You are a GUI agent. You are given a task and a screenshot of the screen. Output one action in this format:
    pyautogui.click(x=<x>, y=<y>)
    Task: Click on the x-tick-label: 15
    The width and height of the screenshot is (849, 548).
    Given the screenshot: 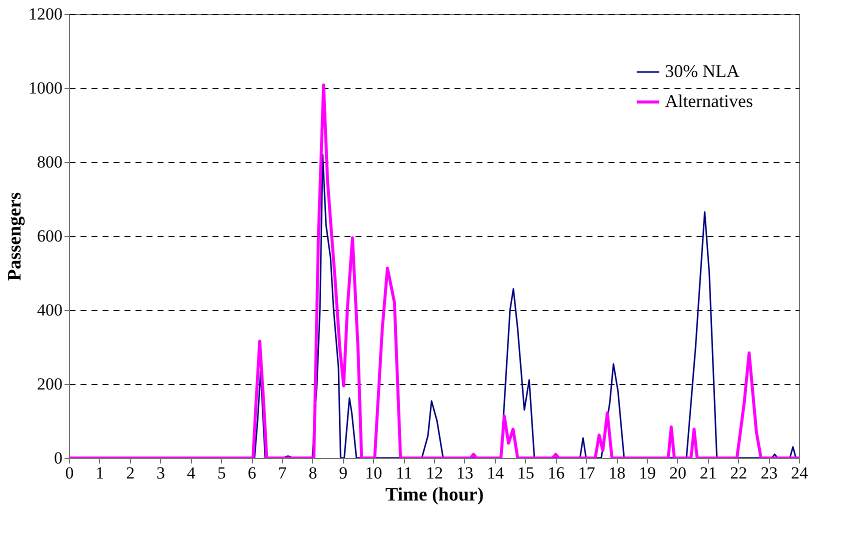 What is the action you would take?
    pyautogui.click(x=525, y=473)
    